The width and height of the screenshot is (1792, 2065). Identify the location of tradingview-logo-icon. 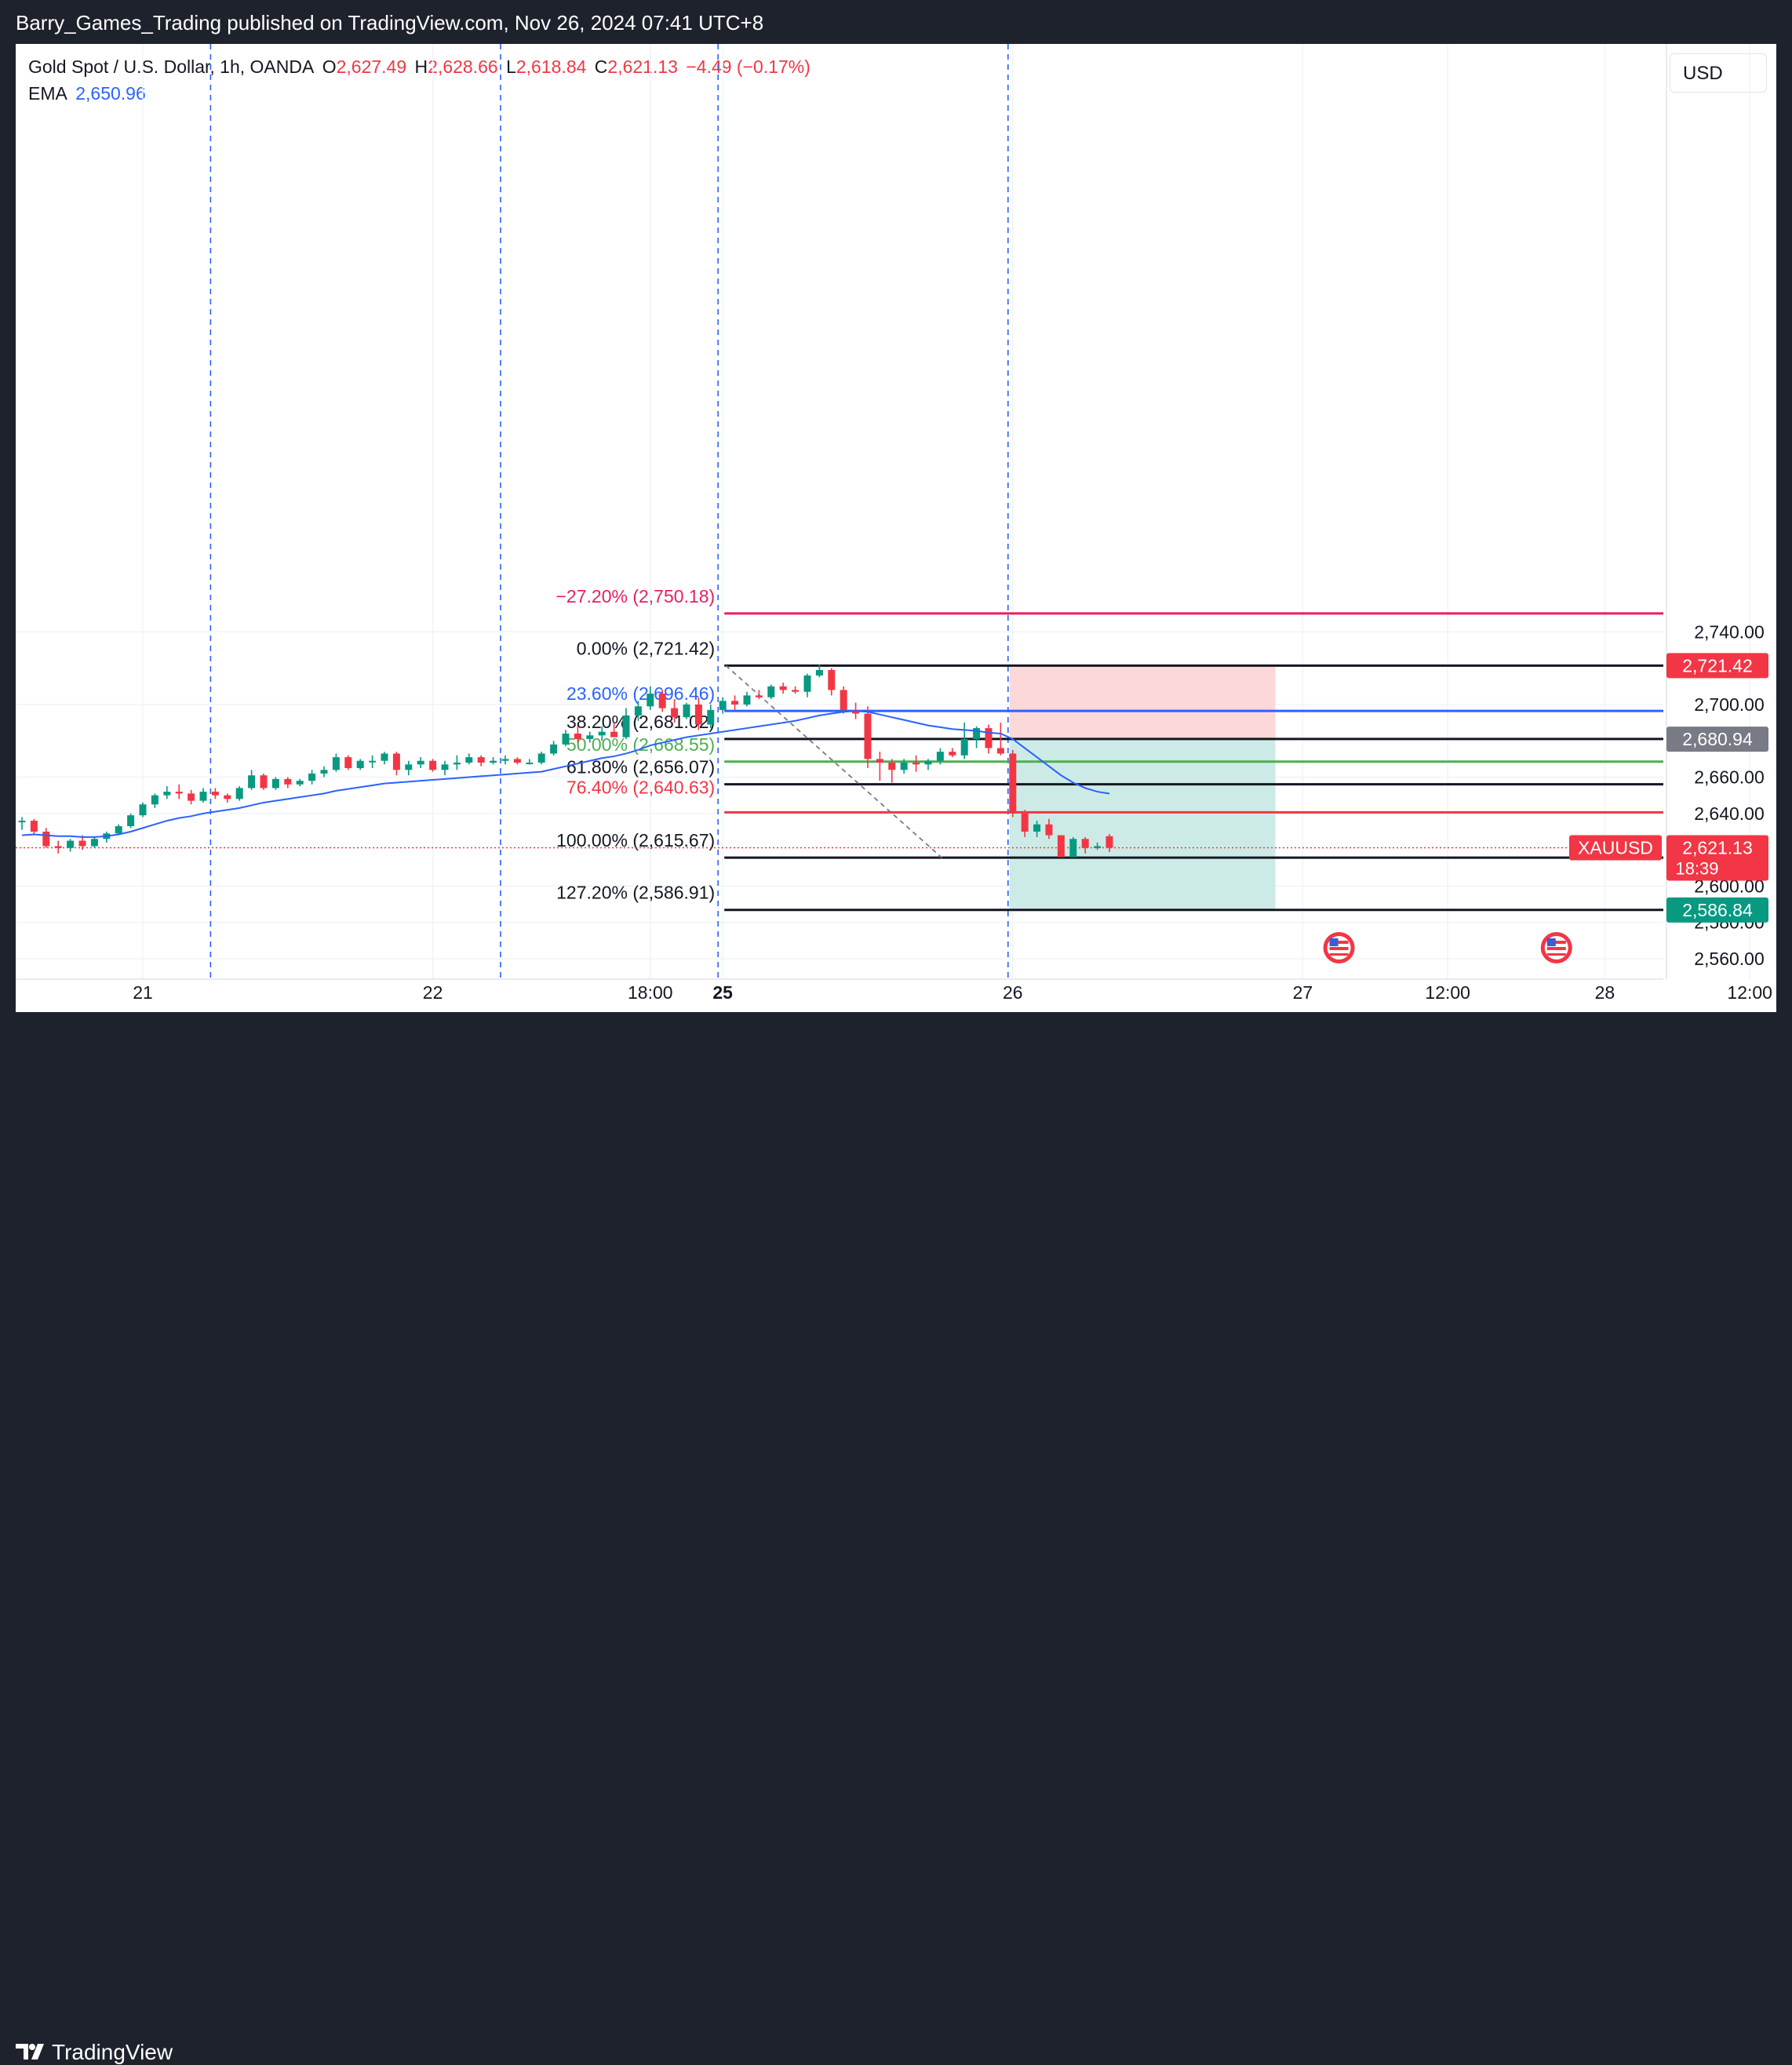
(31, 2051).